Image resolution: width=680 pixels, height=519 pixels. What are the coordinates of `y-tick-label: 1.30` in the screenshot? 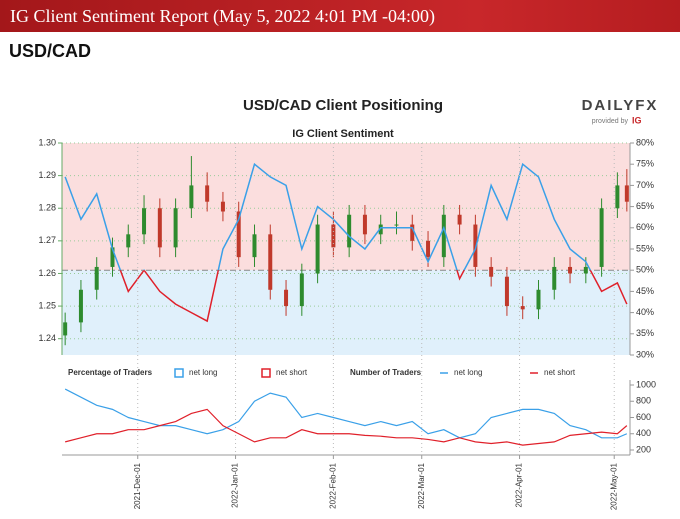 It's located at (47, 142).